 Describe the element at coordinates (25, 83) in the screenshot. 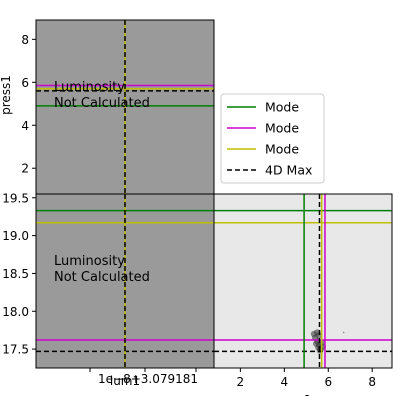

I see `y-tick-label: 6` at that location.